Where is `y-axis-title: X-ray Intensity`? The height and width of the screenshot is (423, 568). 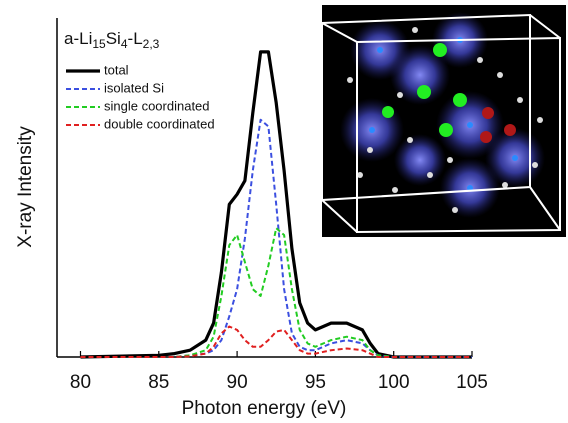
y-axis-title: X-ray Intensity is located at coordinates (25, 187).